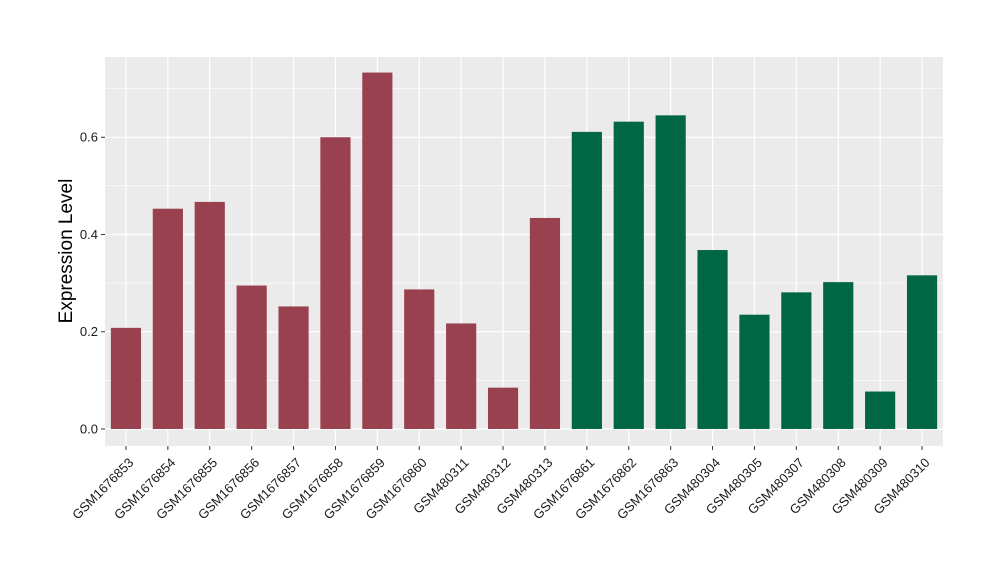  I want to click on bar-GSM1676859, so click(377, 250).